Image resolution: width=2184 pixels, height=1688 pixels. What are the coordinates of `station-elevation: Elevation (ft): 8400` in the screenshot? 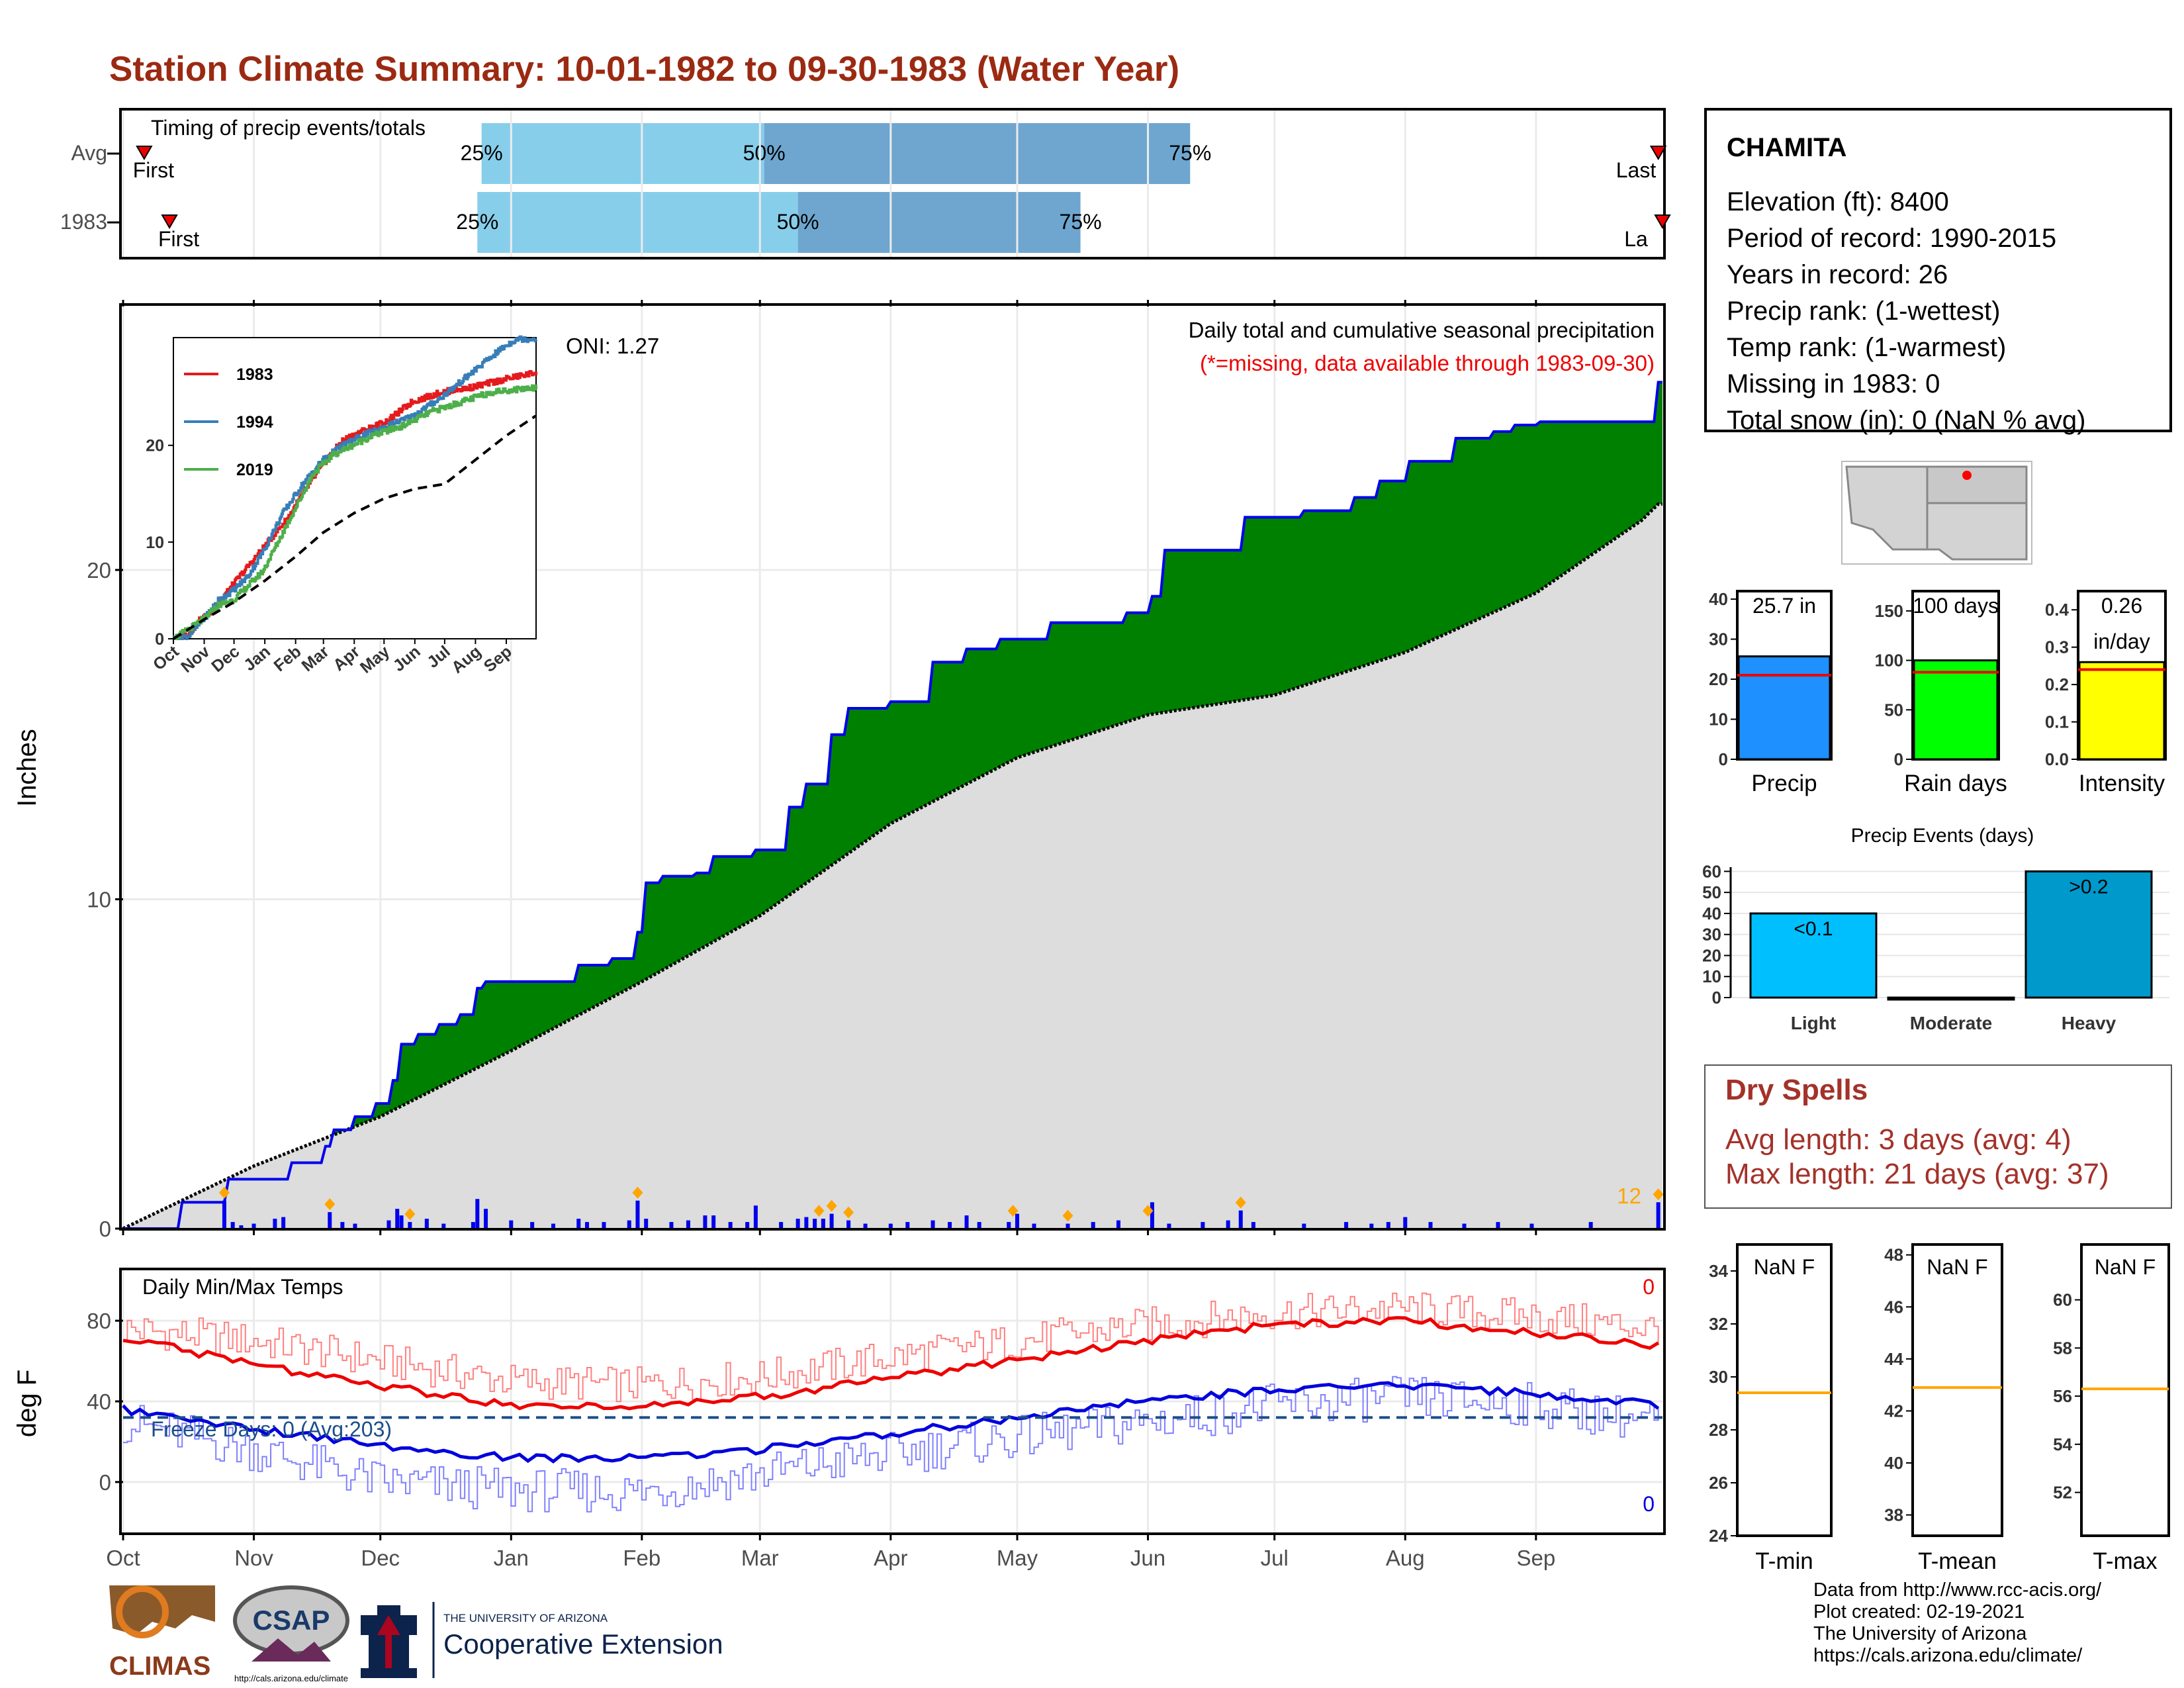 It's located at (1838, 201).